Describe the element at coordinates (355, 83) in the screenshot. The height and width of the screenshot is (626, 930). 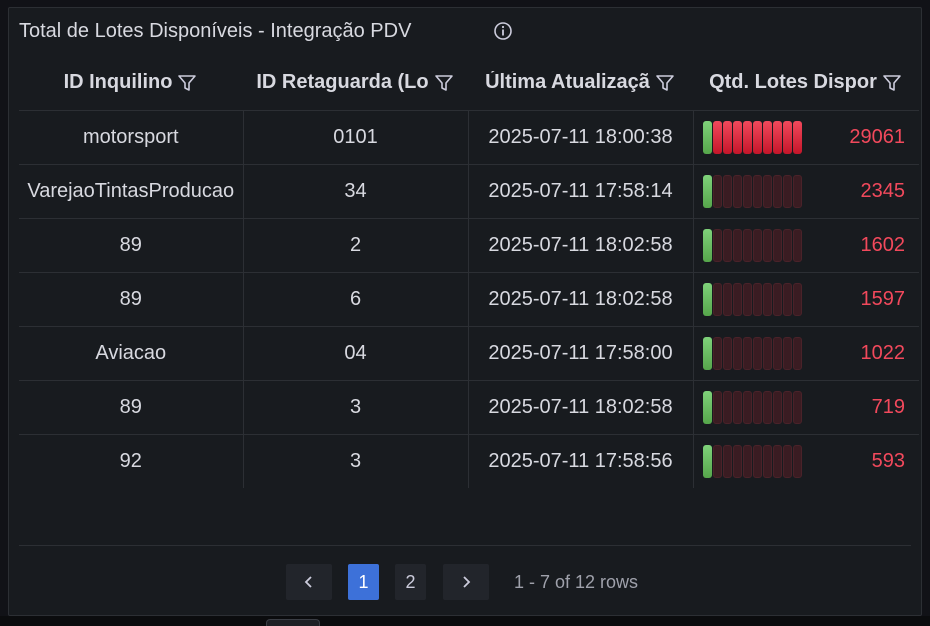
I see `column-header-id-retaguarda: ID Retaguarda (Lo` at that location.